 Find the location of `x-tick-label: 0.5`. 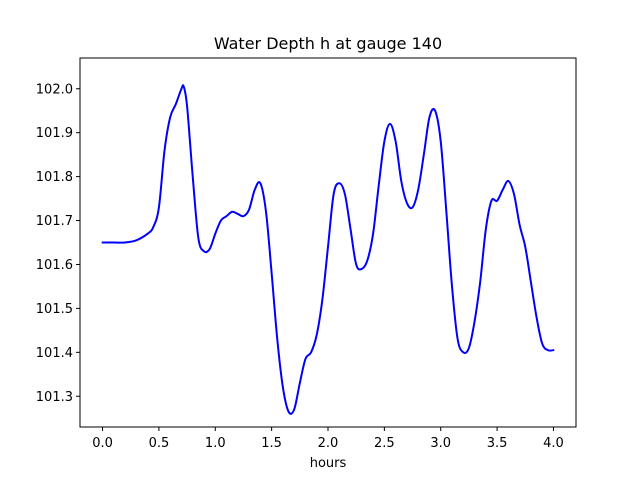

x-tick-label: 0.5 is located at coordinates (159, 443).